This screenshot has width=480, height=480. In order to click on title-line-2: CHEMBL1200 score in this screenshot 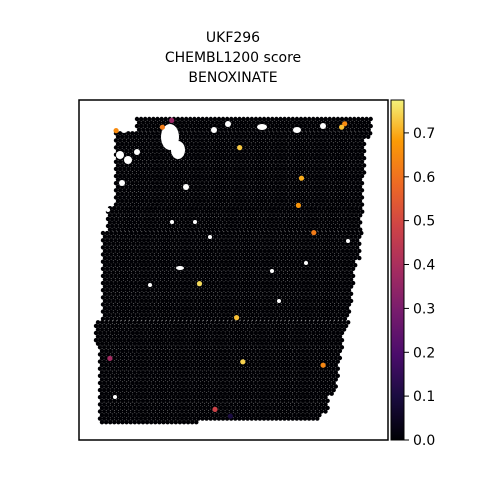, I will do `click(233, 58)`.